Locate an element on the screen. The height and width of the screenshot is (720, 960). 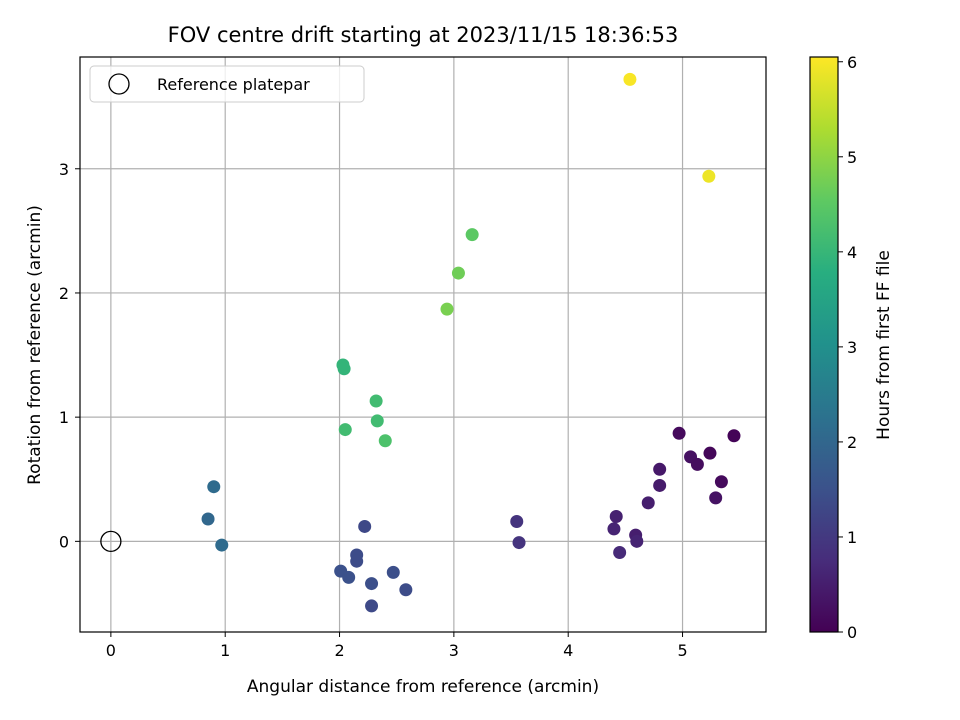
x-tick-label: 5 is located at coordinates (682, 650).